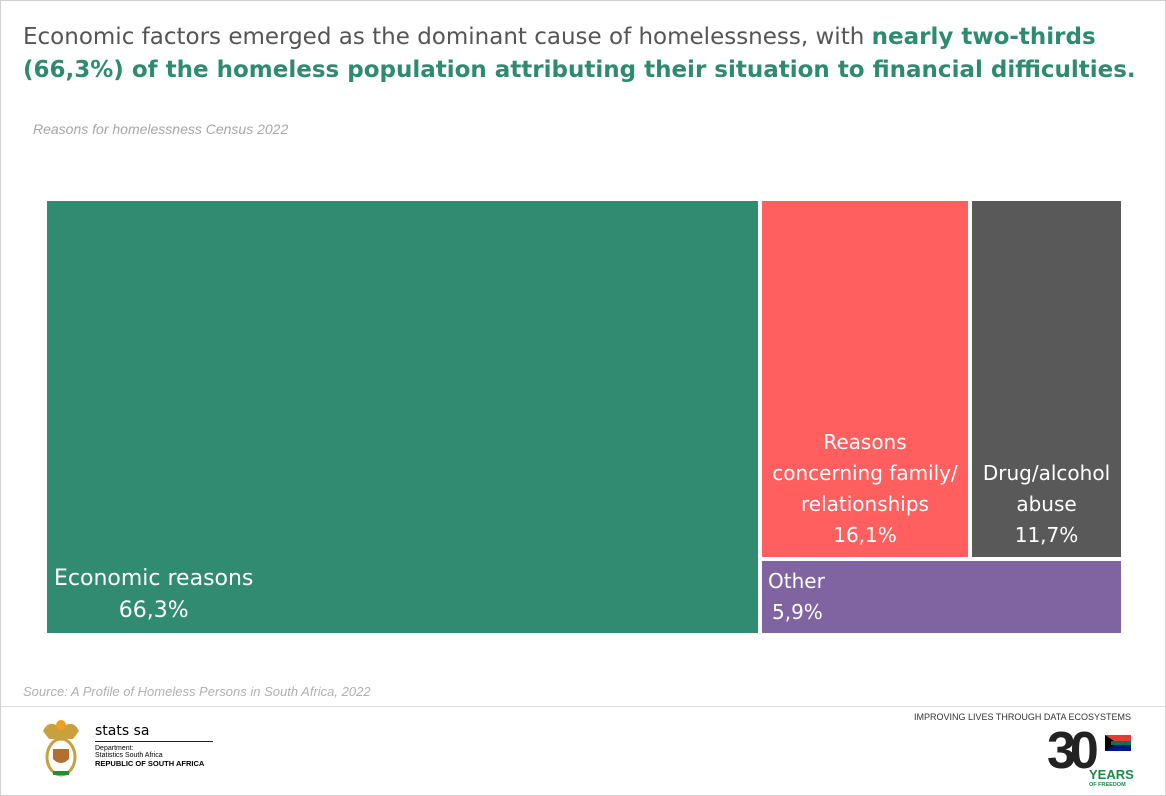 Image resolution: width=1166 pixels, height=796 pixels. Describe the element at coordinates (154, 732) in the screenshot. I see `brand-name: stats sa` at that location.